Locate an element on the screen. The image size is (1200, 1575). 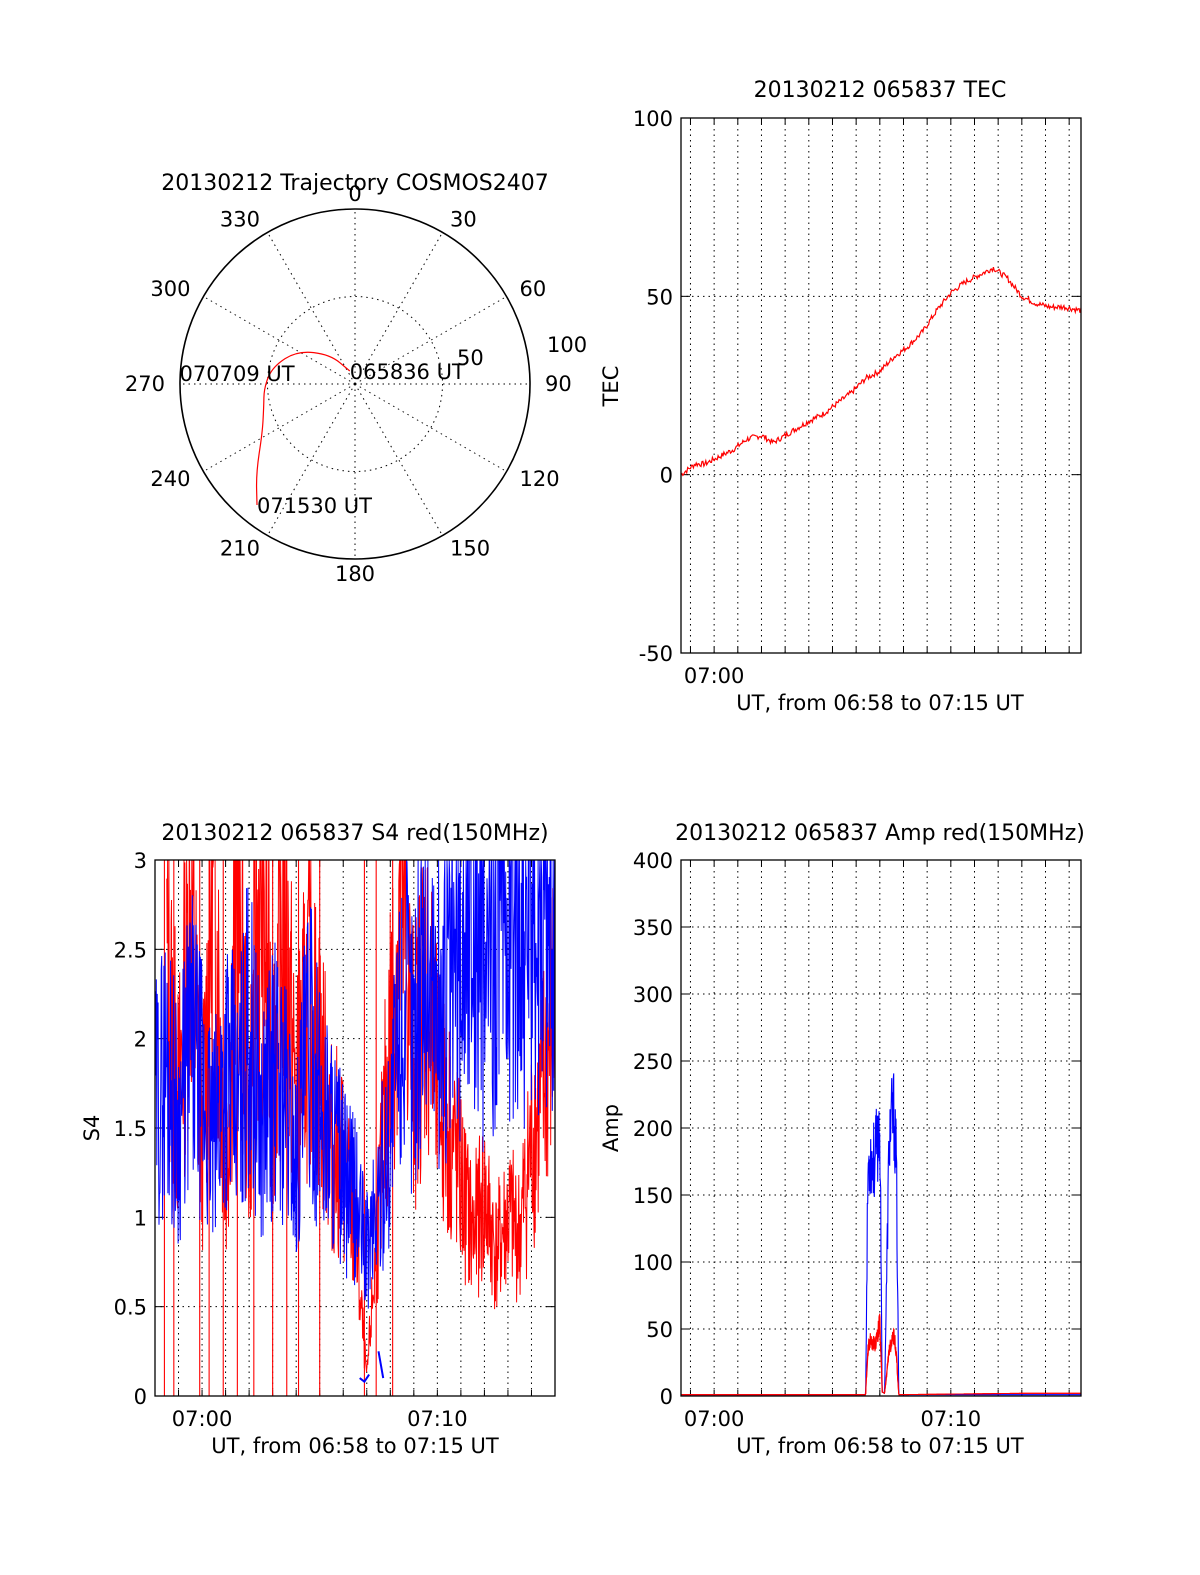
polar-radius-label: 100 is located at coordinates (567, 345).